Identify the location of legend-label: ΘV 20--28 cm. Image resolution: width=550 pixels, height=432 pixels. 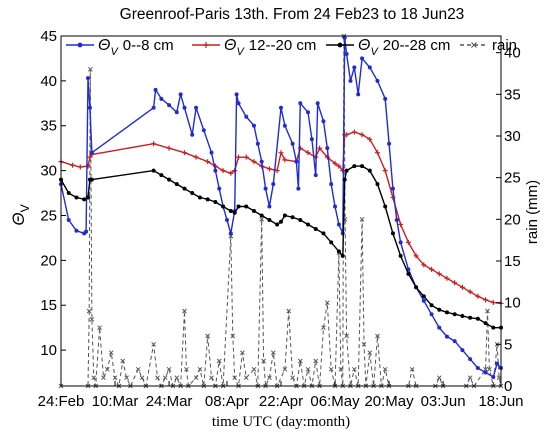
(404, 47).